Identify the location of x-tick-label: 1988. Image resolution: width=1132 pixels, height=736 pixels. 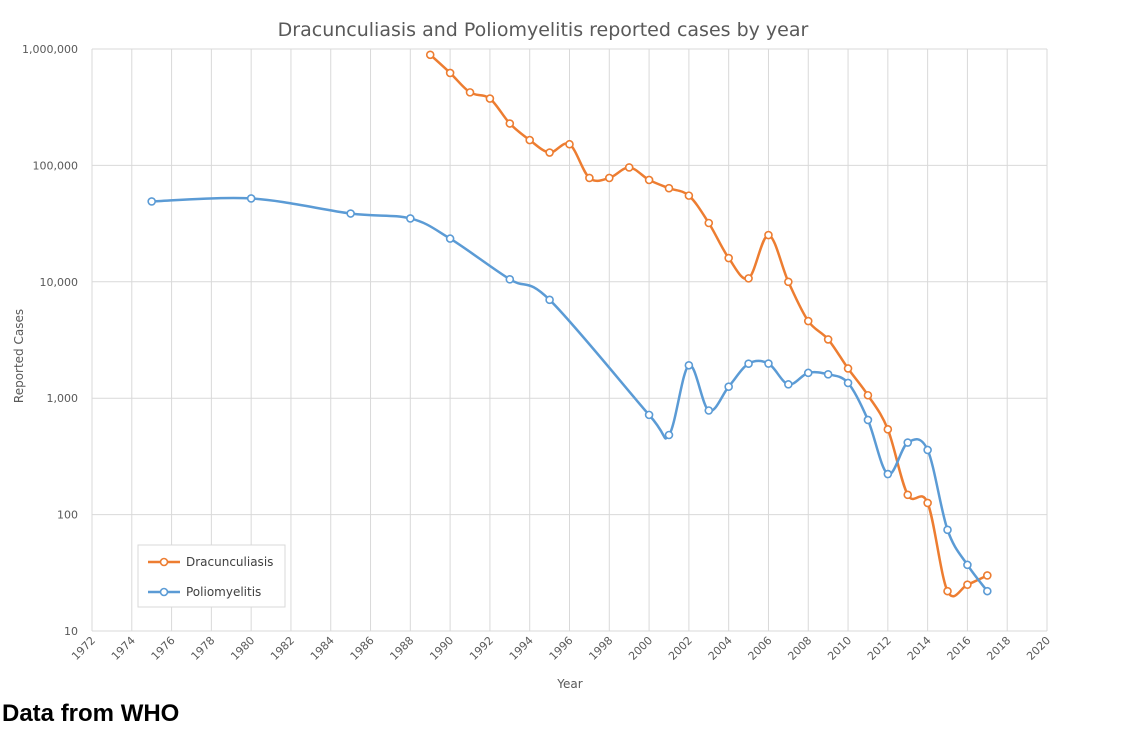
(401, 648).